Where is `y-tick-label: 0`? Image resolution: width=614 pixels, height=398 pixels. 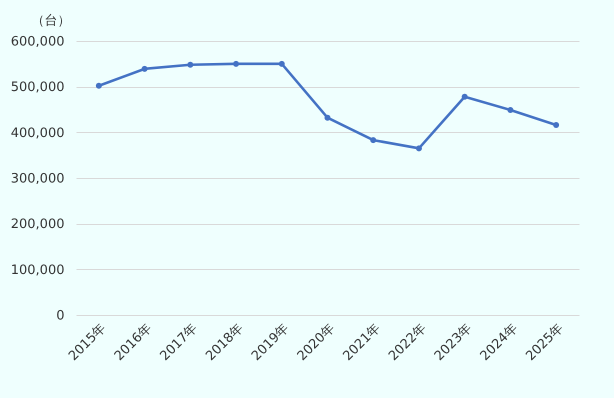 y-tick-label: 0 is located at coordinates (60, 316).